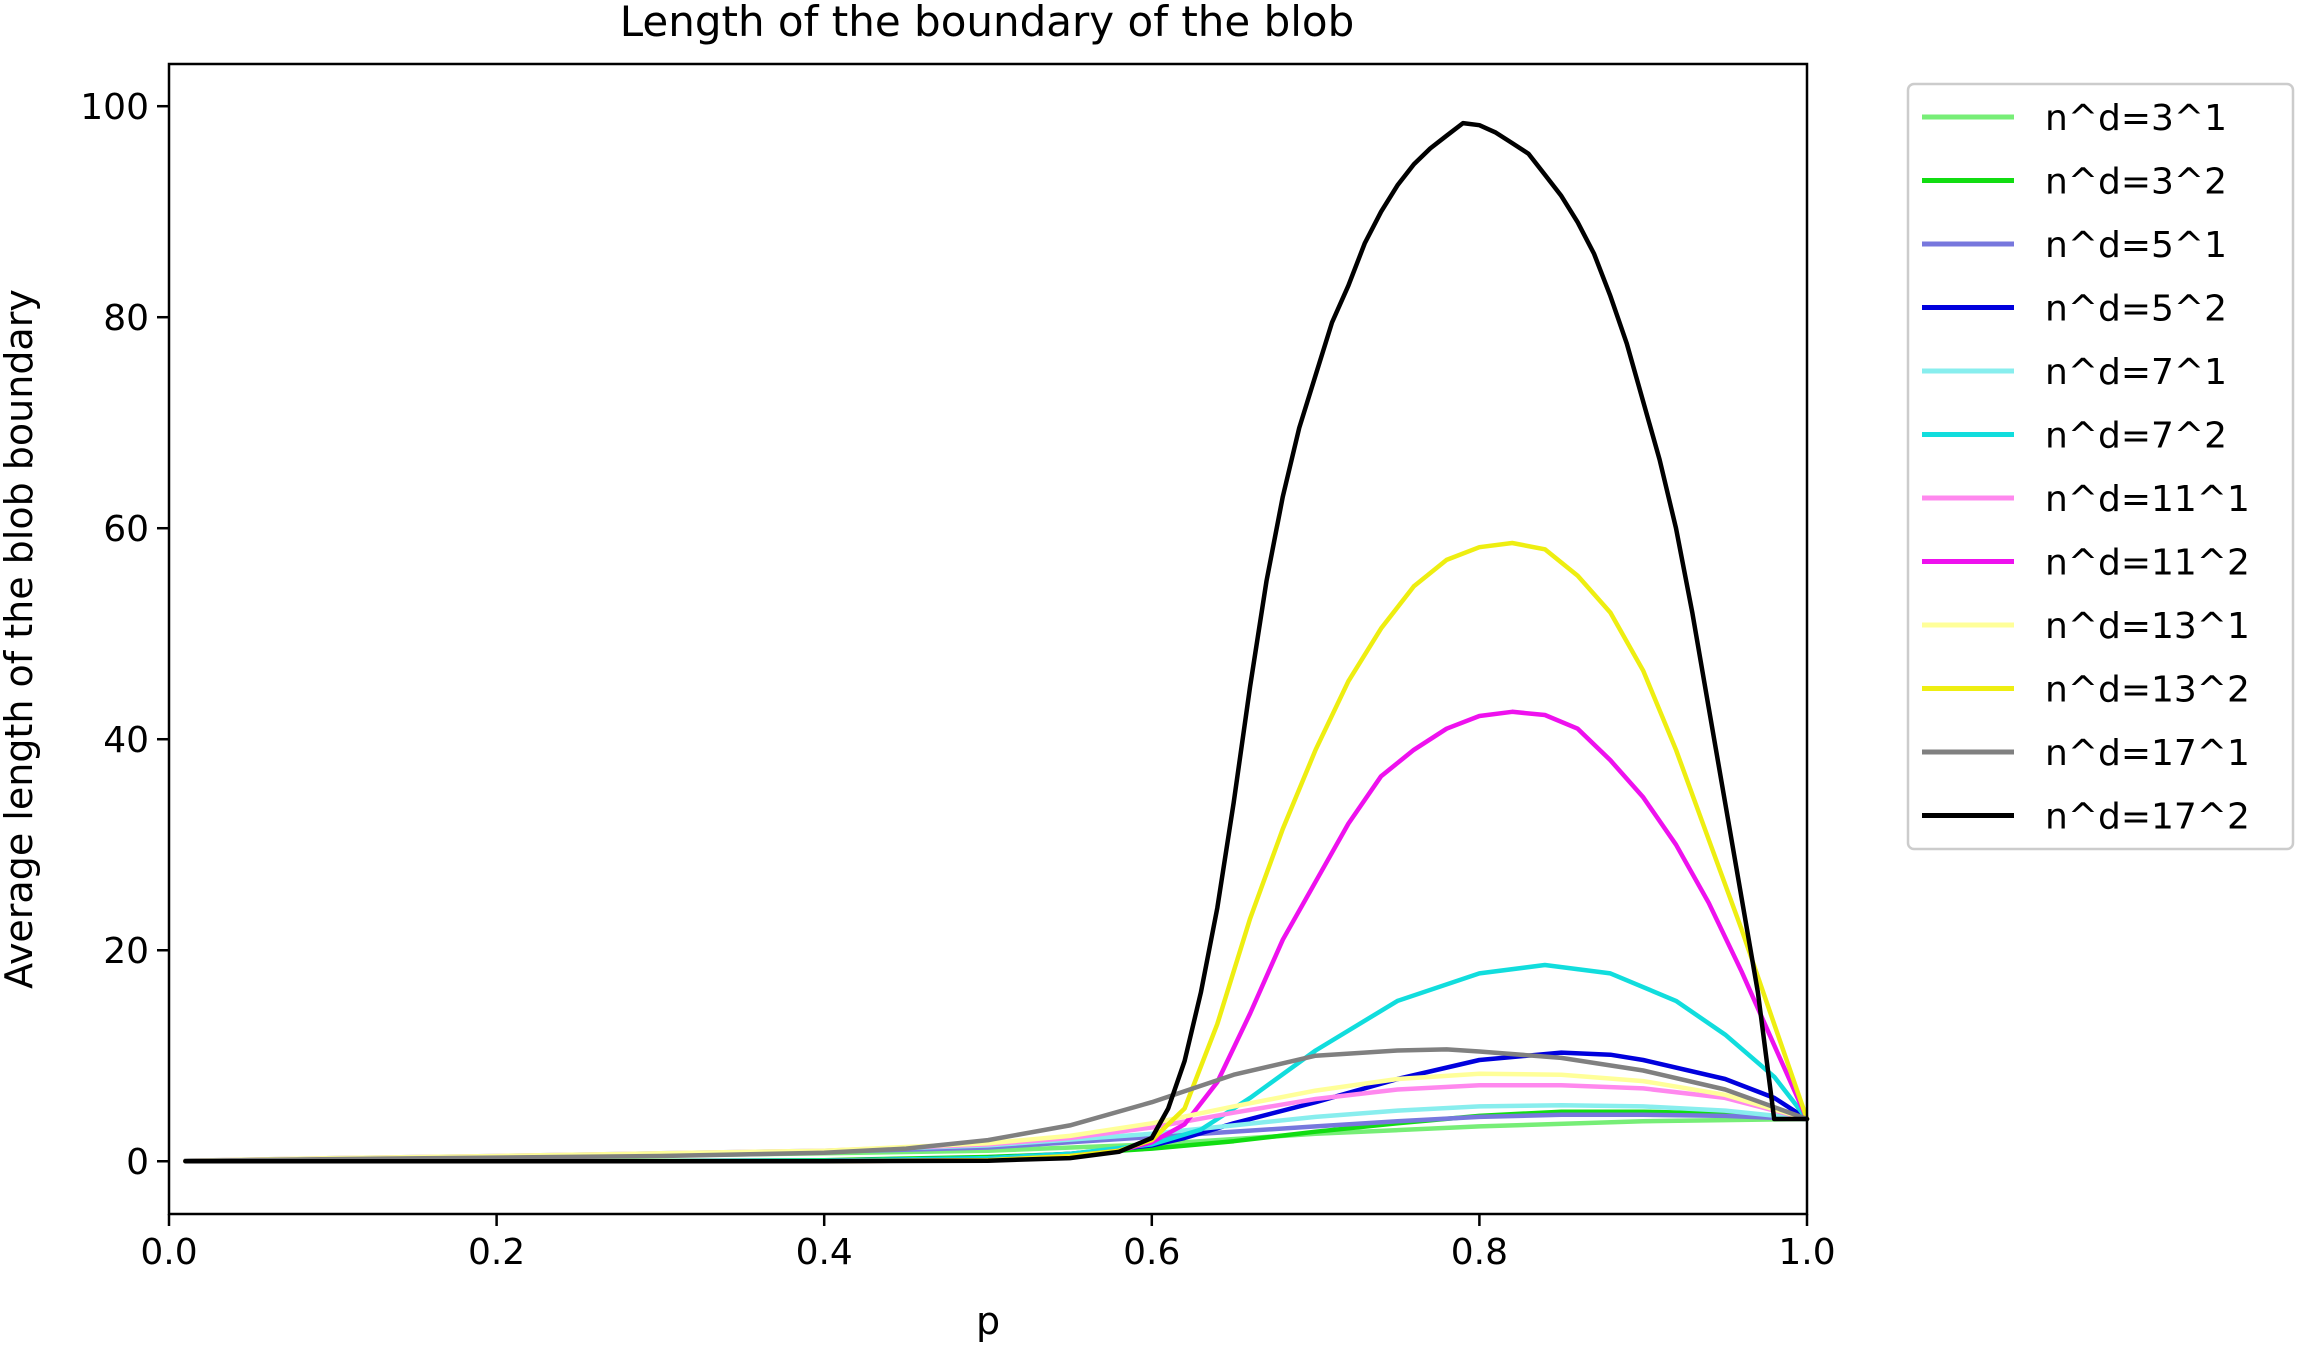  What do you see at coordinates (126, 318) in the screenshot?
I see `y-tick-label: 80` at bounding box center [126, 318].